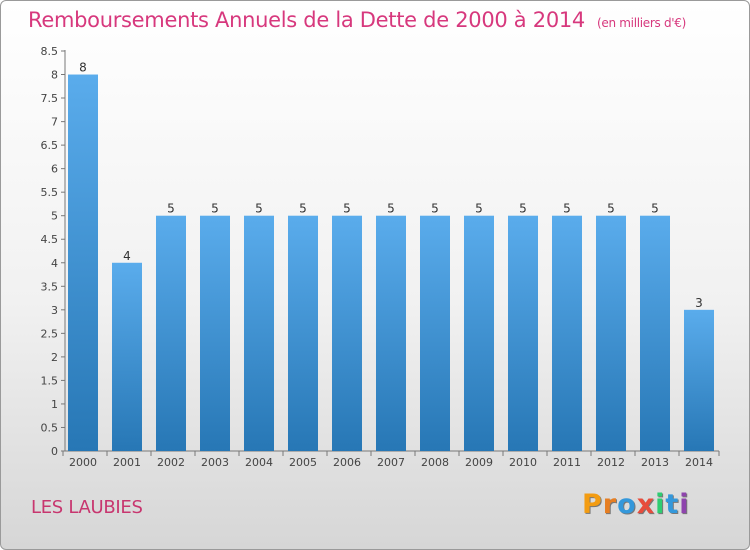  What do you see at coordinates (391, 209) in the screenshot?
I see `value-label-2007: 5` at bounding box center [391, 209].